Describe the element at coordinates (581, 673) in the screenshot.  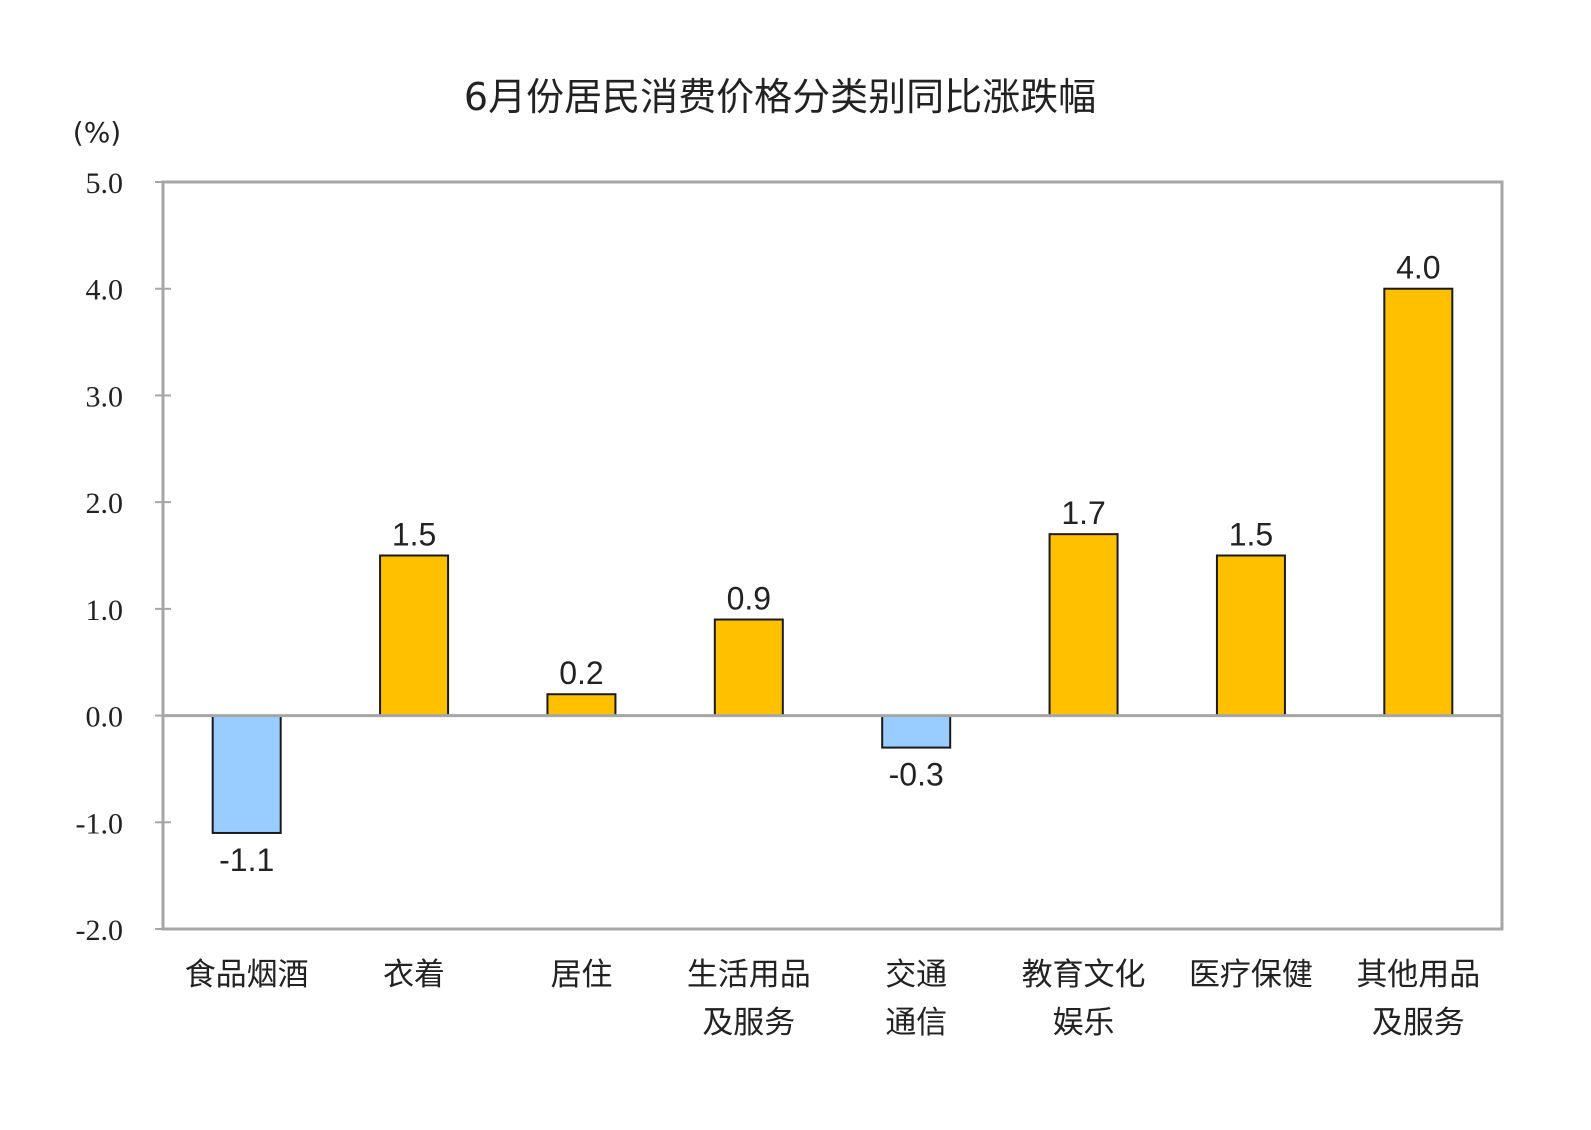
I see `data-label: 0.2` at that location.